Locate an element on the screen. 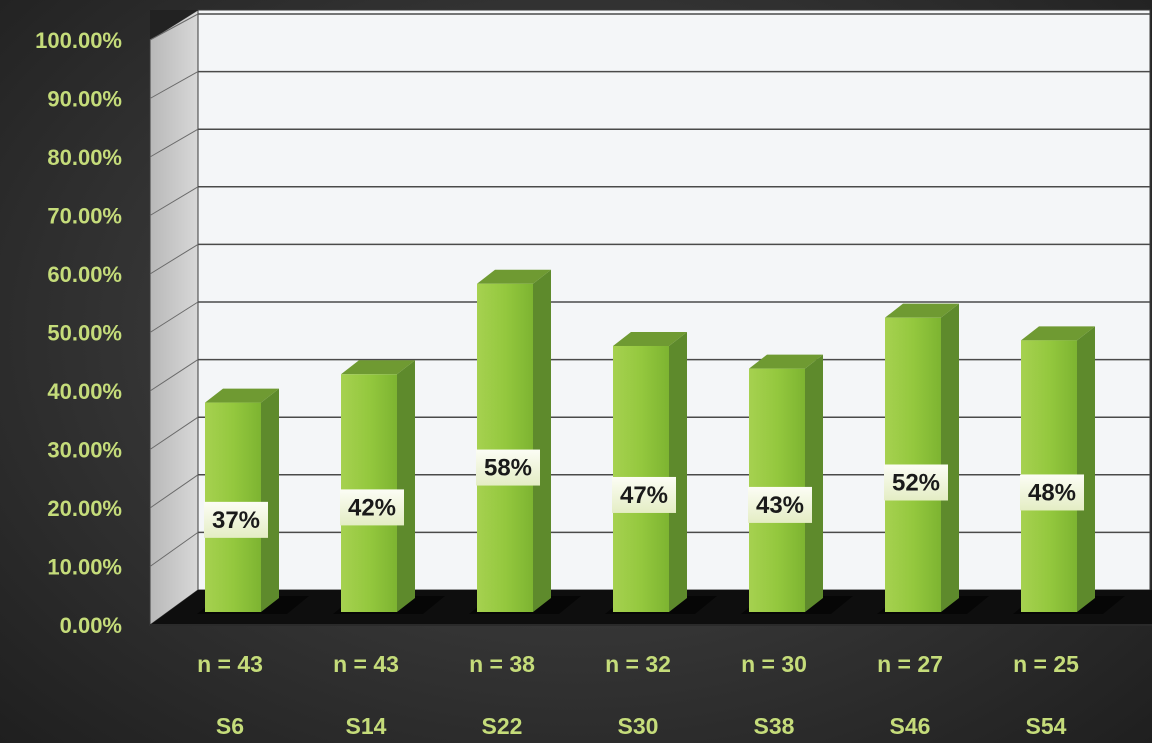 The height and width of the screenshot is (743, 1152). data-label-text: 37% is located at coordinates (236, 520).